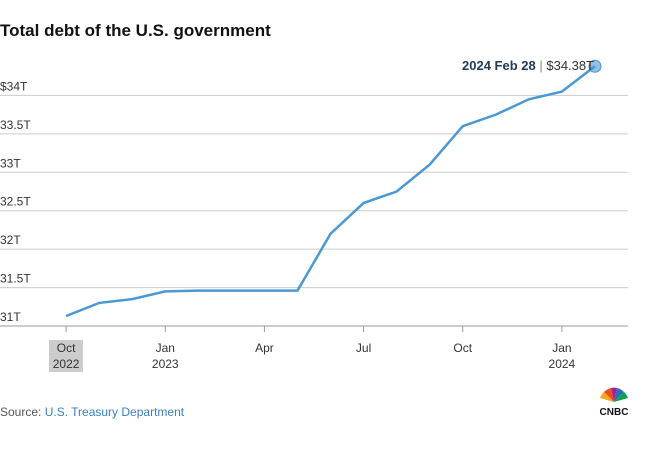 The image size is (656, 451). I want to click on source: Source: U.S. Treasury Department, so click(92, 412).